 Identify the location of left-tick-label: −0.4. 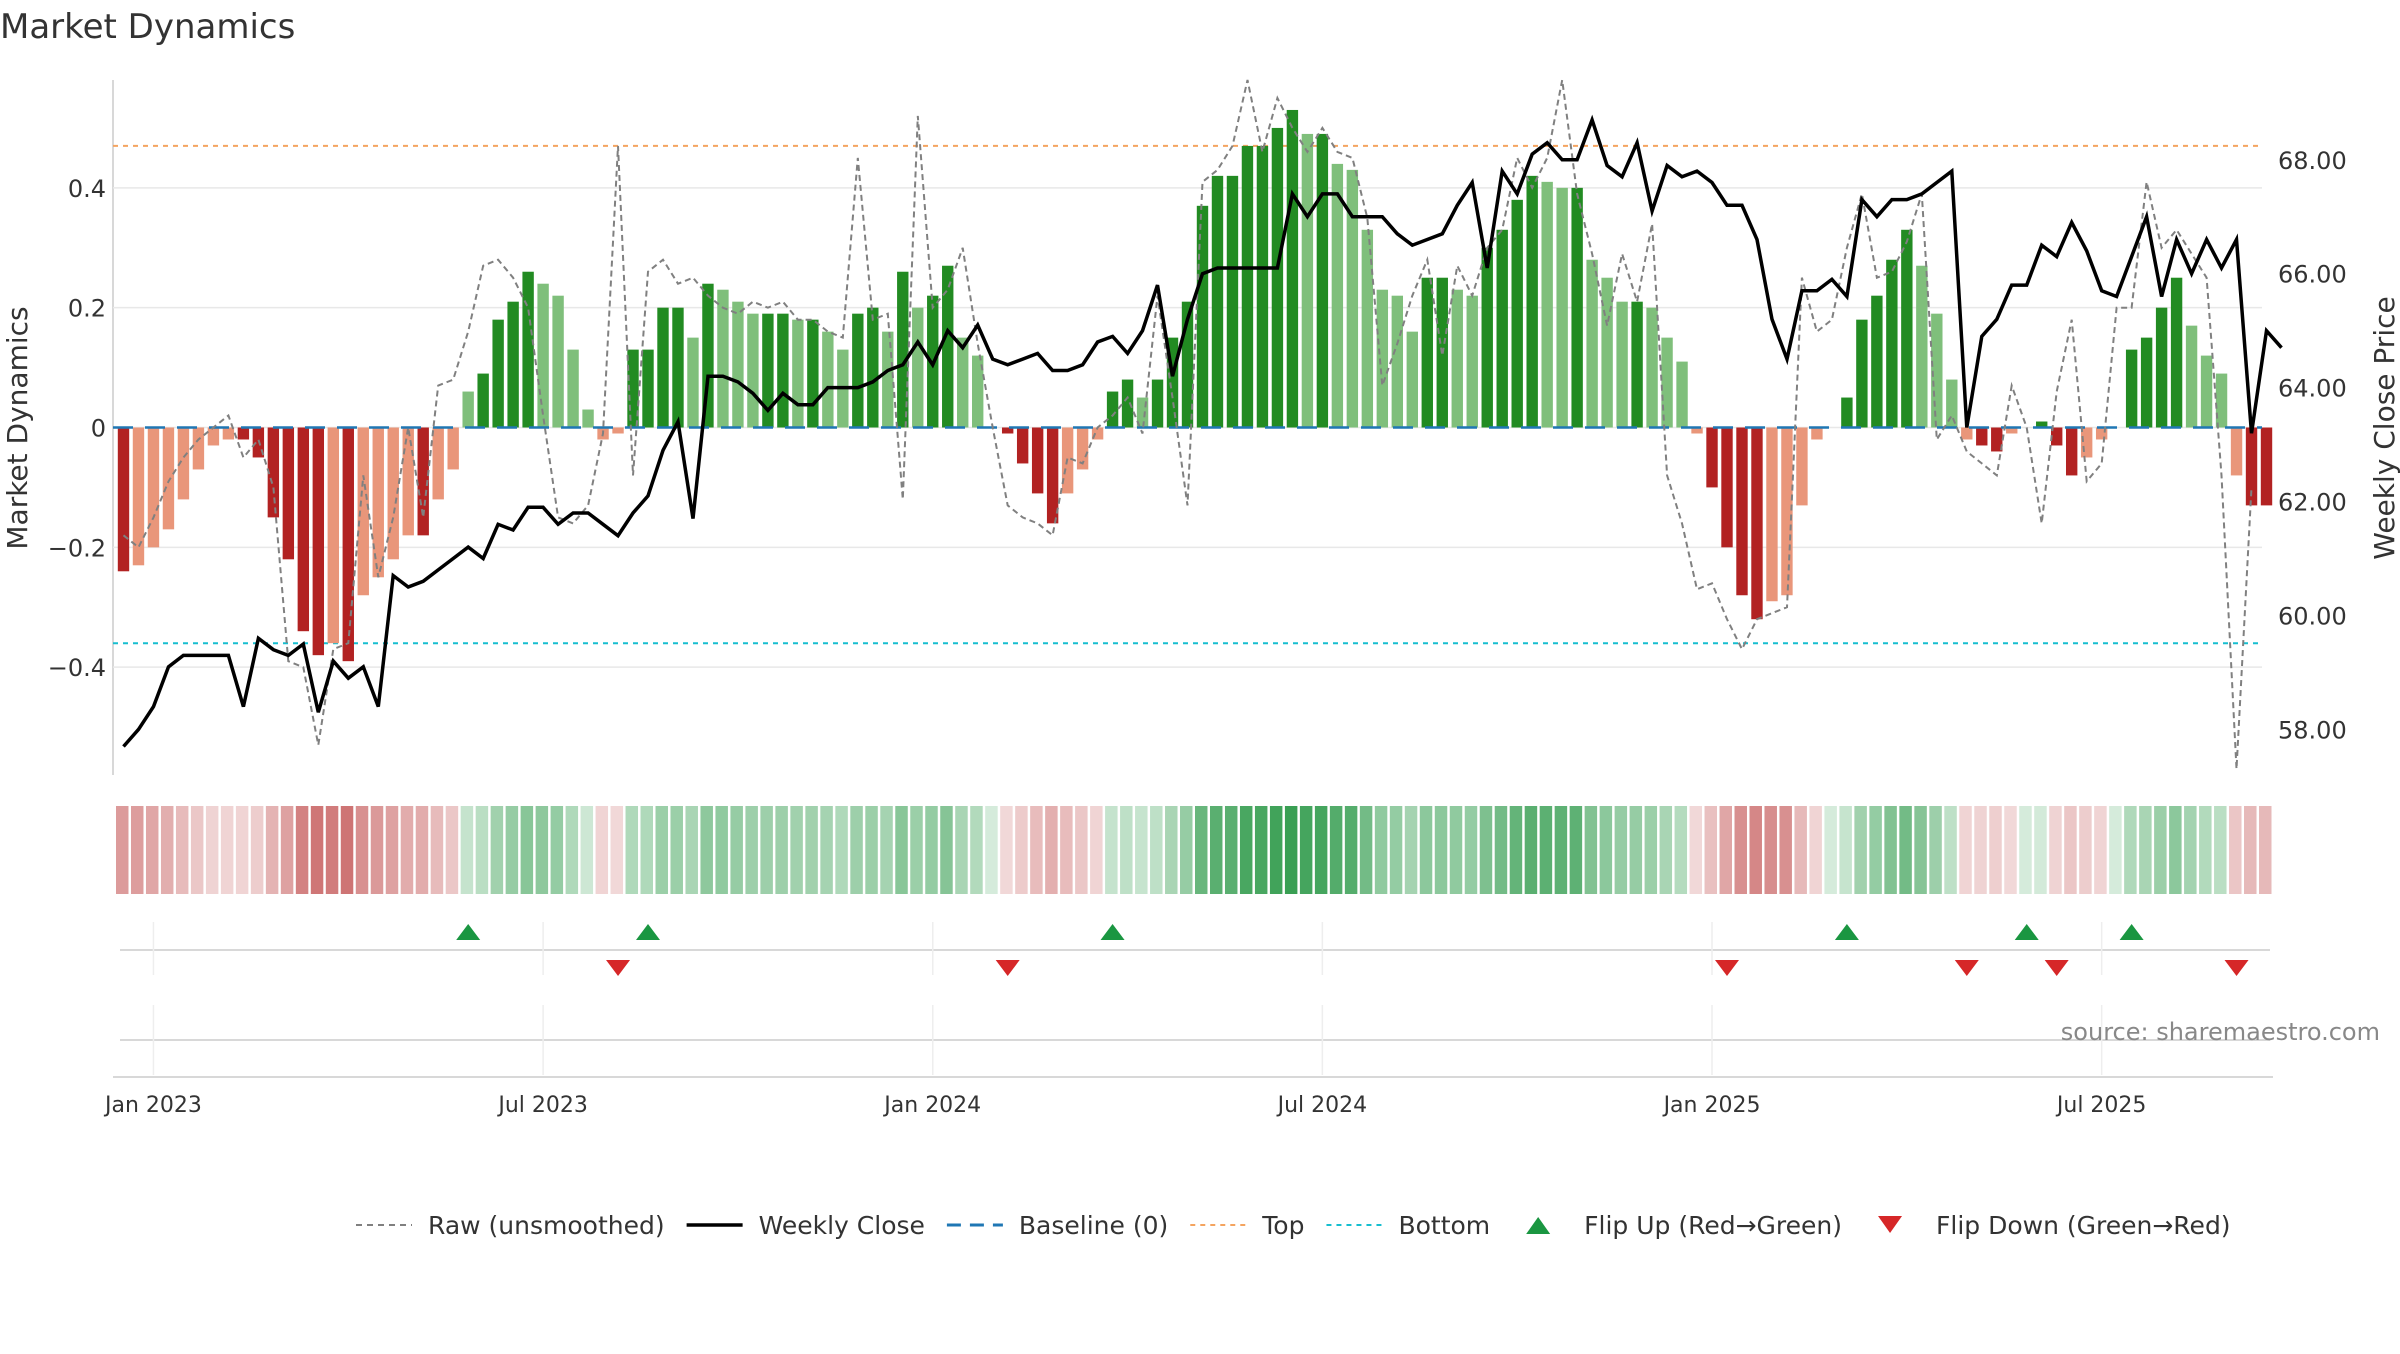
(77, 668).